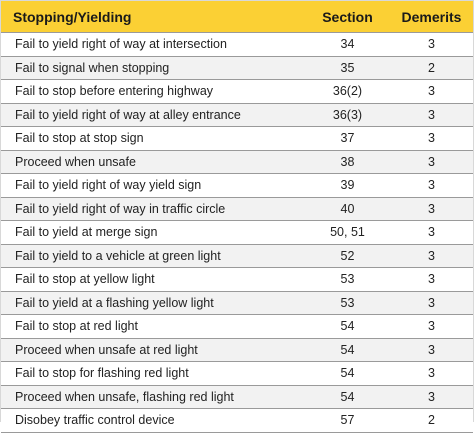  What do you see at coordinates (347, 17) in the screenshot?
I see `column-header-section: Section` at bounding box center [347, 17].